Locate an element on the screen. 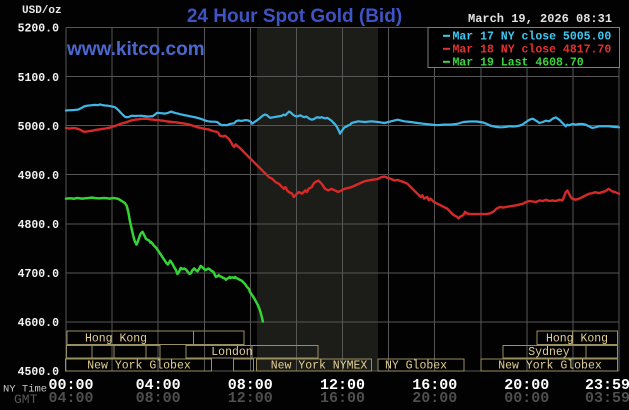  svg-text: GMT is located at coordinates (26, 399).